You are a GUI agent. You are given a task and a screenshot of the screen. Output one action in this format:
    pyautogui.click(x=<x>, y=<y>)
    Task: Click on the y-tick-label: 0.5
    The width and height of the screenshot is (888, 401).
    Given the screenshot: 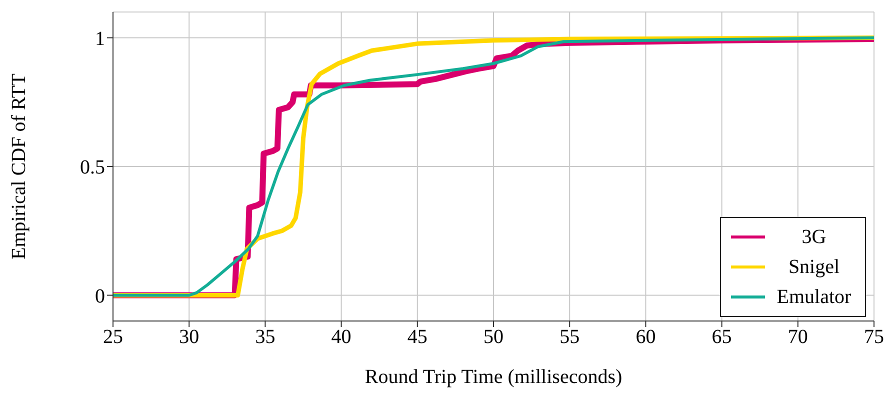 What is the action you would take?
    pyautogui.click(x=92, y=167)
    